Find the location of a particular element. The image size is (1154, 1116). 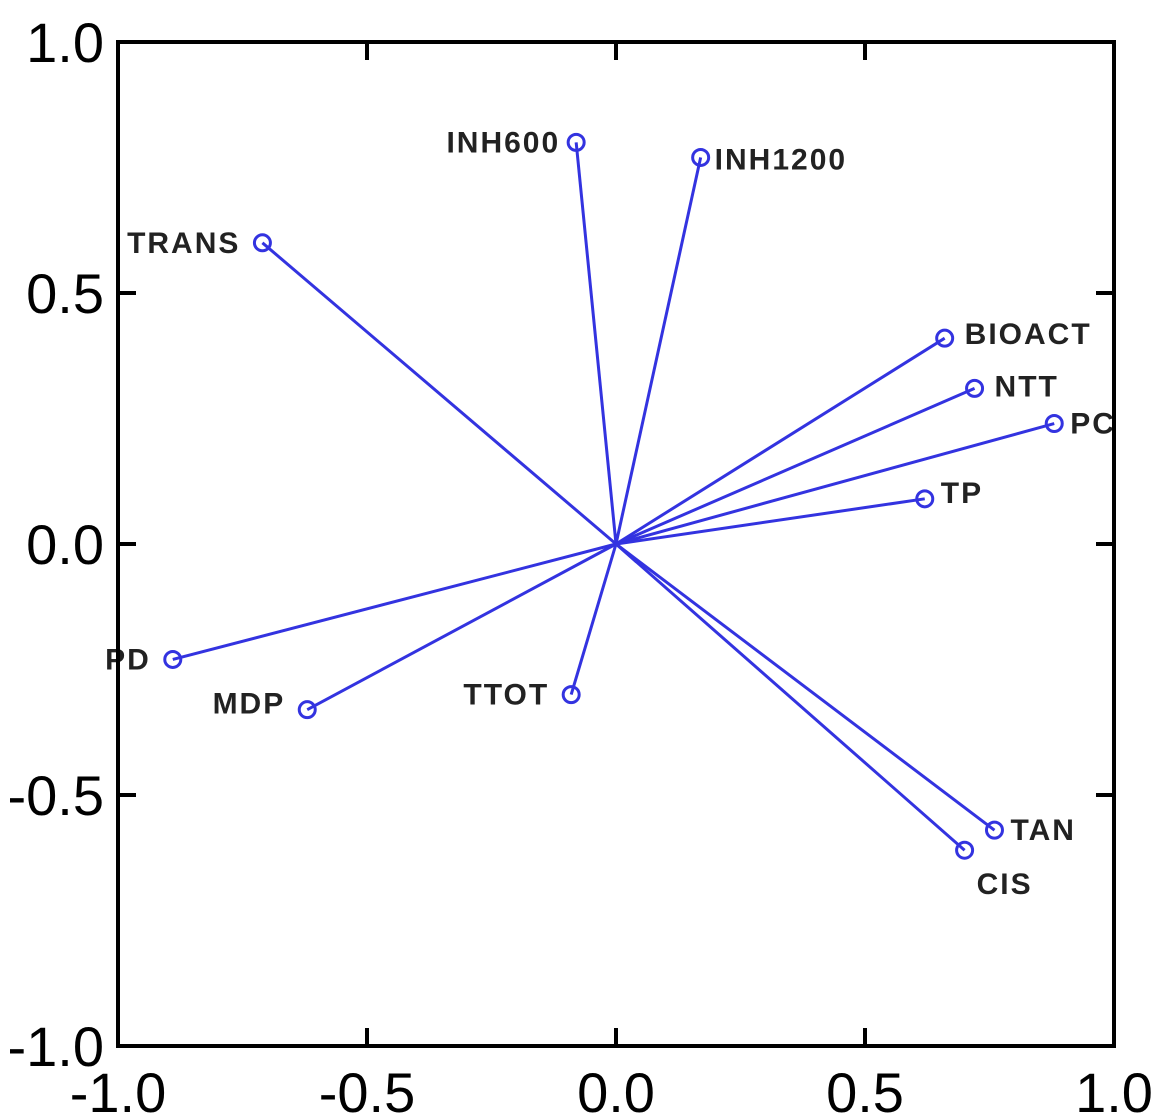

y-tick-labels: -1.0 -0.5 0.0 0.5 1.0 is located at coordinates (56, 544).